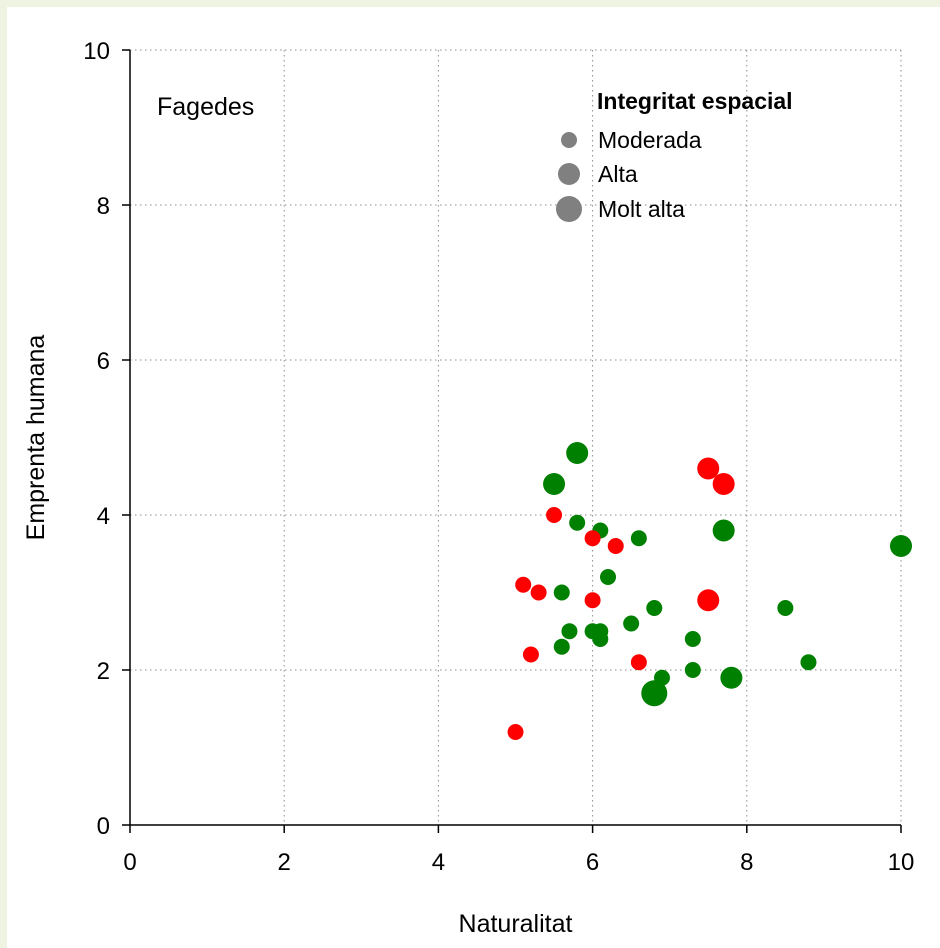 The image size is (940, 948). Describe the element at coordinates (103, 826) in the screenshot. I see `y-tick-label: 0` at that location.